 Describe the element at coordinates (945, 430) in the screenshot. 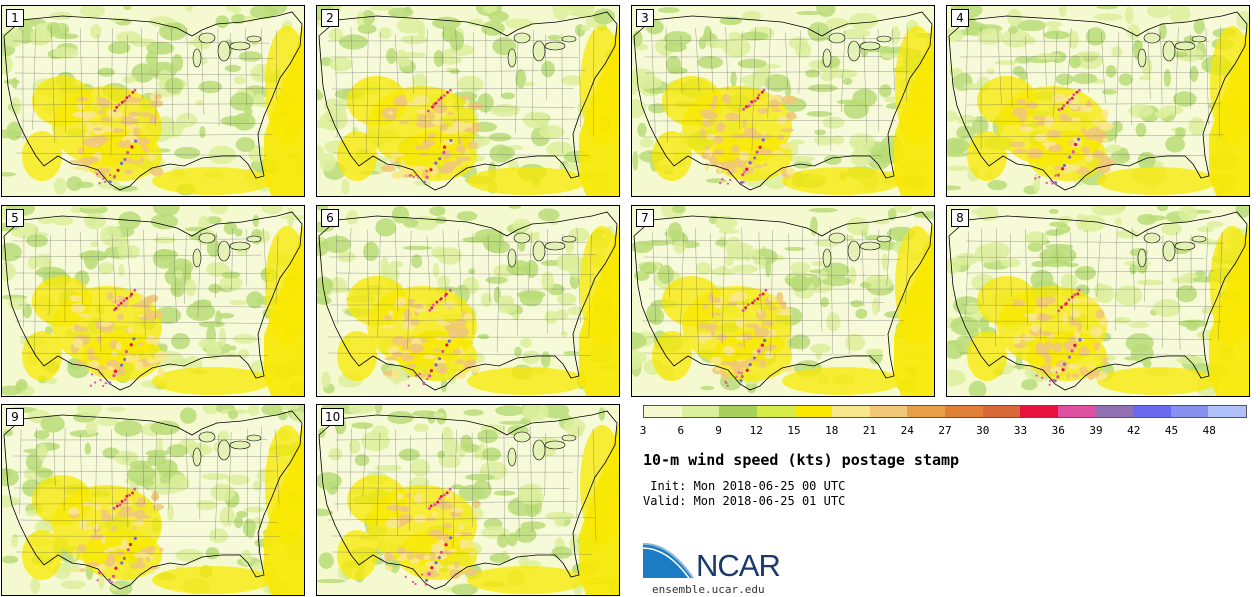

I see `colorbar-tick-label: 27` at that location.